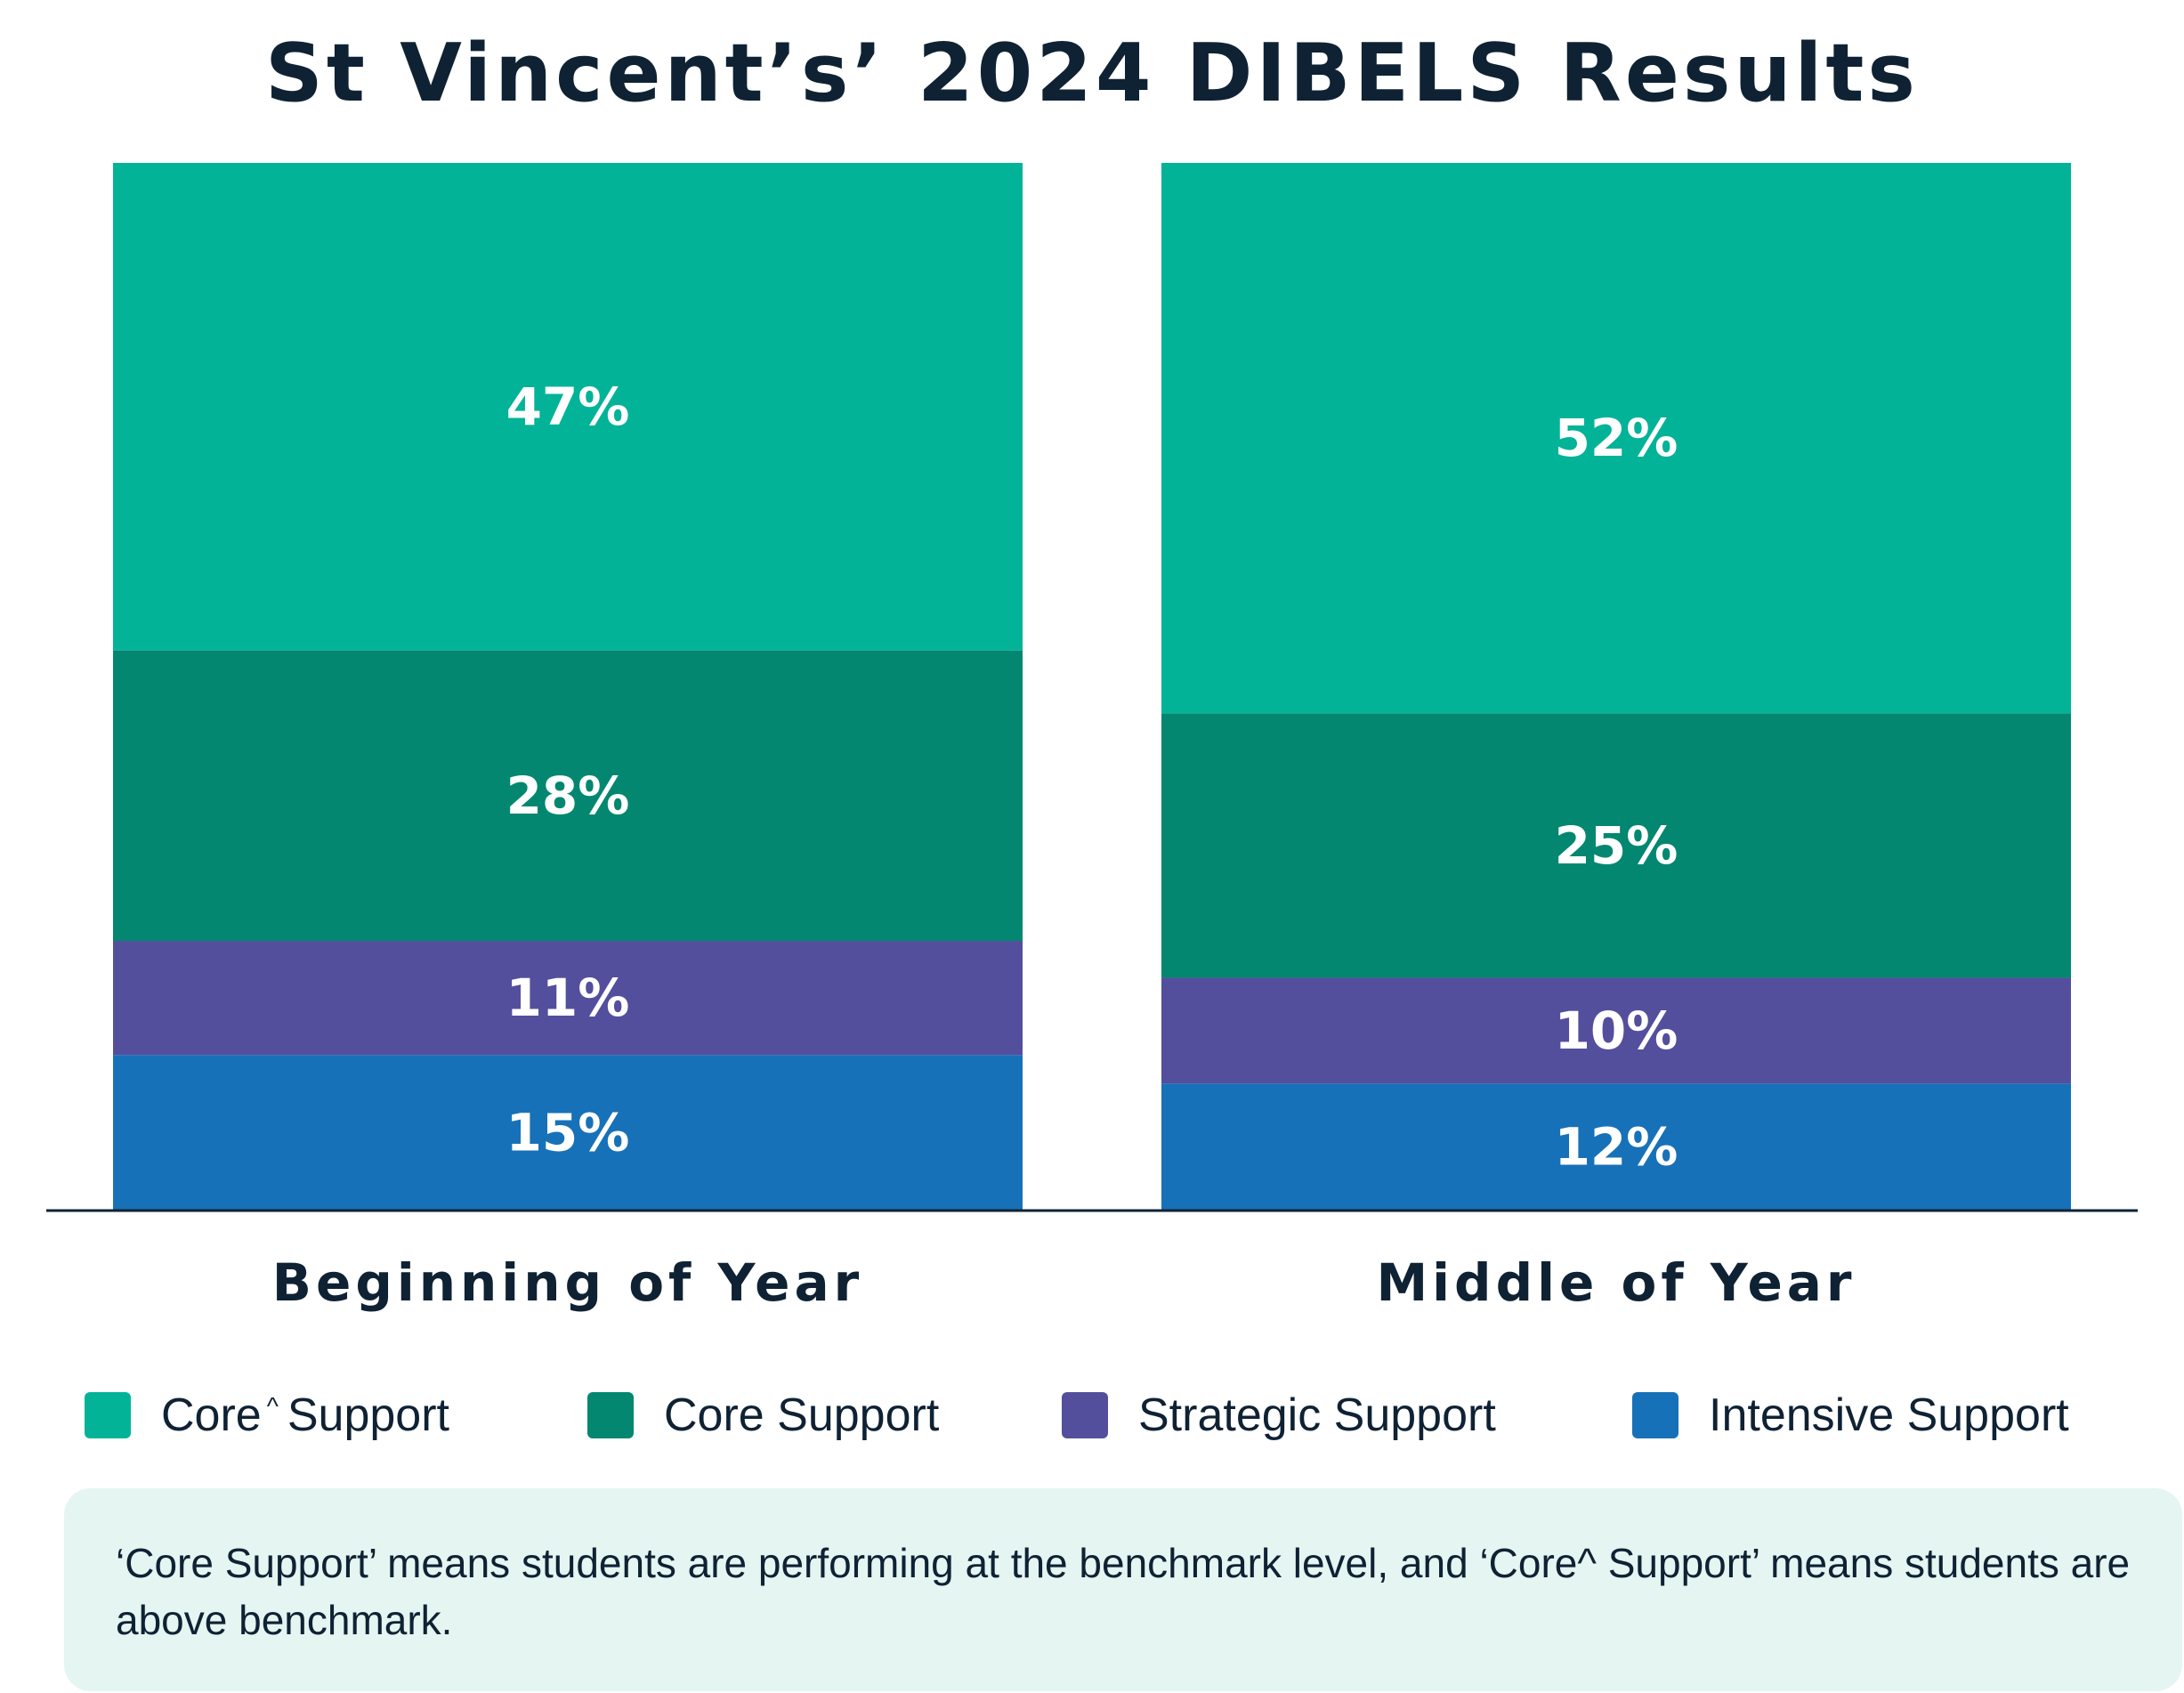  Describe the element at coordinates (567, 1282) in the screenshot. I see `category-label: Beginning of Year` at that location.